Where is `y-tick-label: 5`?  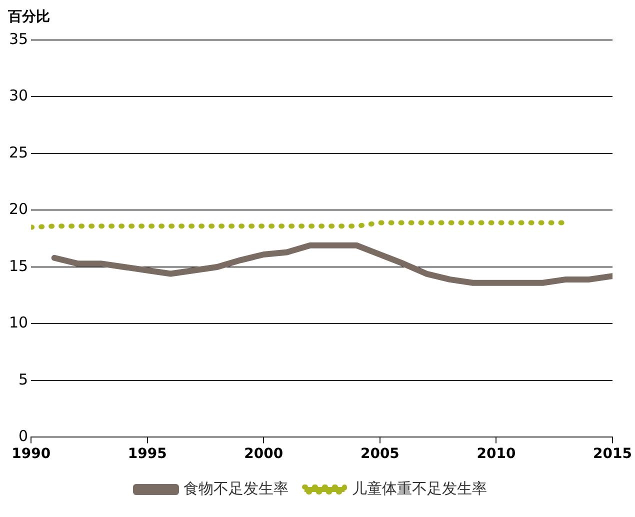
y-tick-label: 5 is located at coordinates (23, 379).